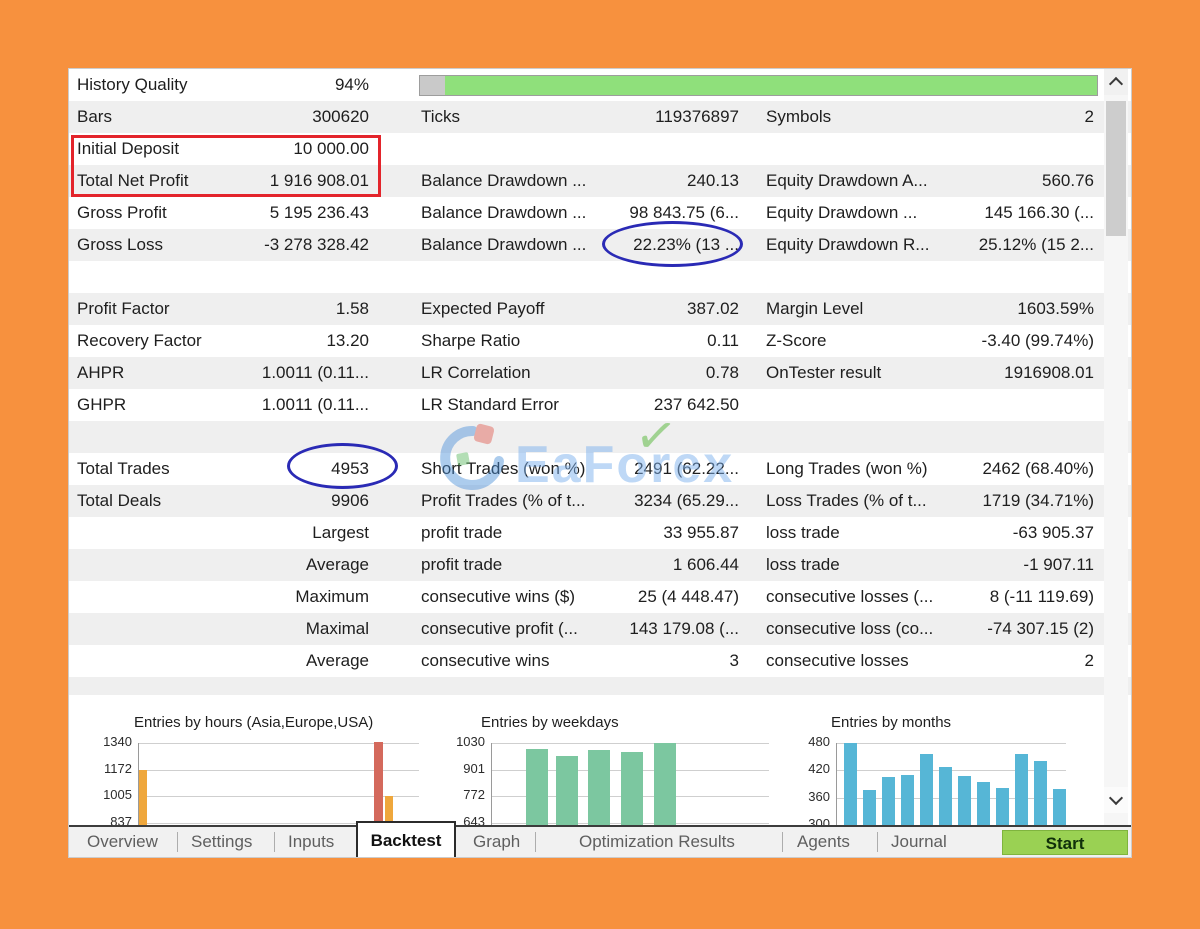  Describe the element at coordinates (331, 148) in the screenshot. I see `stat-value: 10 000.00` at that location.